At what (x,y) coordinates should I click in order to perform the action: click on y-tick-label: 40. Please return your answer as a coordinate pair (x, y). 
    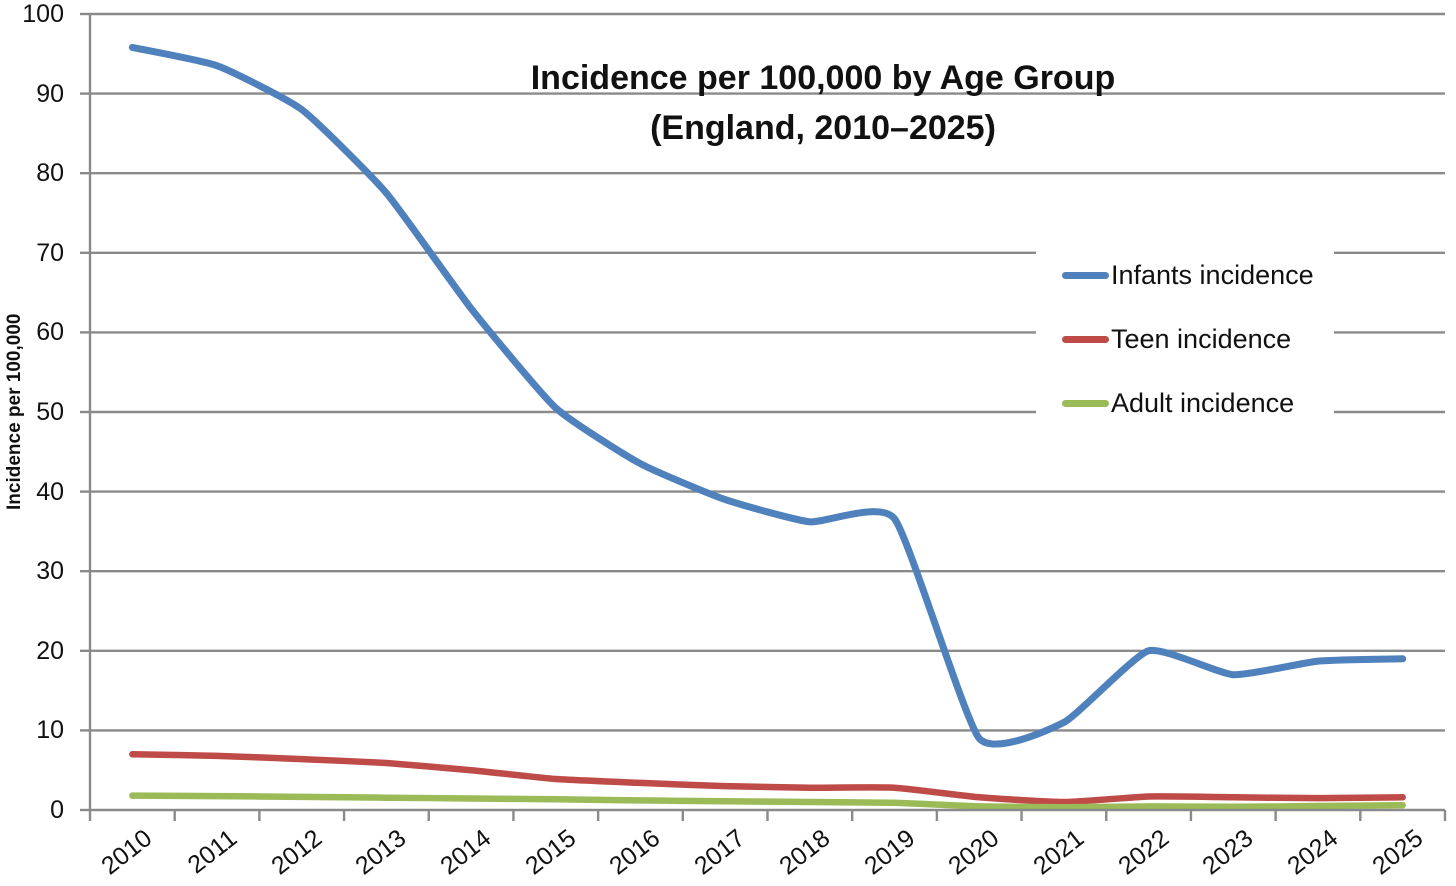
    Looking at the image, I should click on (50, 491).